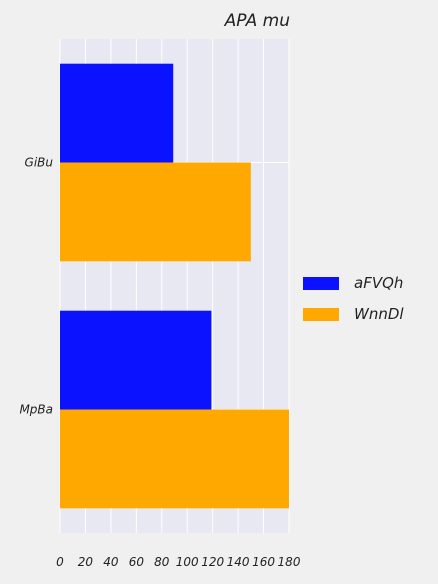  Describe the element at coordinates (111, 562) in the screenshot. I see `x-tick-label-2: 40` at that location.